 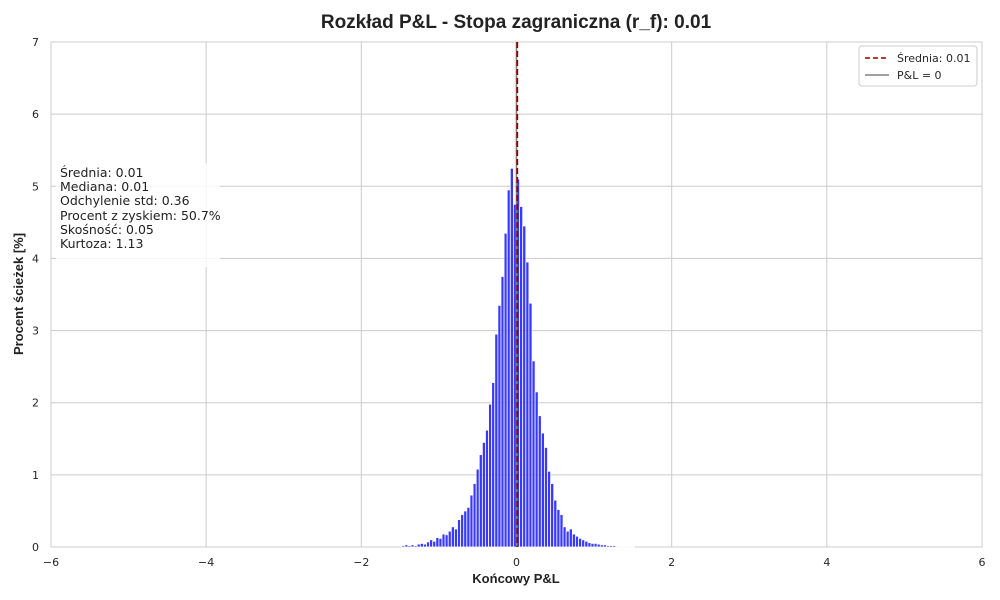 I want to click on y-tick-label: 7, so click(x=35, y=42).